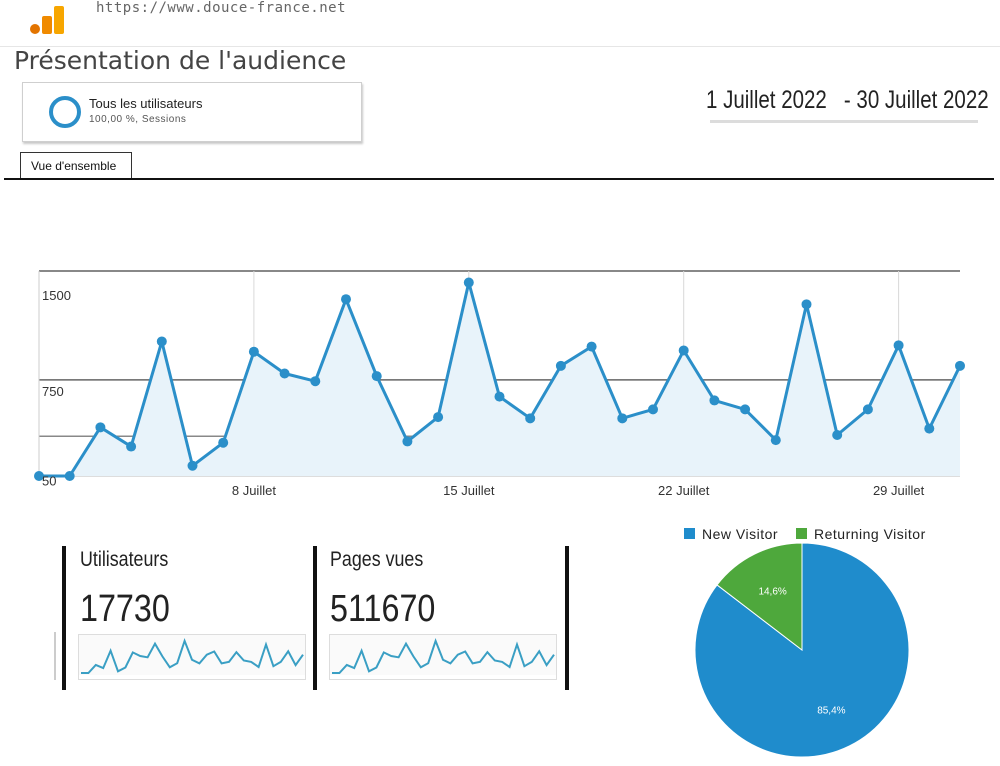 The image size is (1000, 766). Describe the element at coordinates (469, 490) in the screenshot. I see `chart-x-tick-label: 15 Juillet` at that location.